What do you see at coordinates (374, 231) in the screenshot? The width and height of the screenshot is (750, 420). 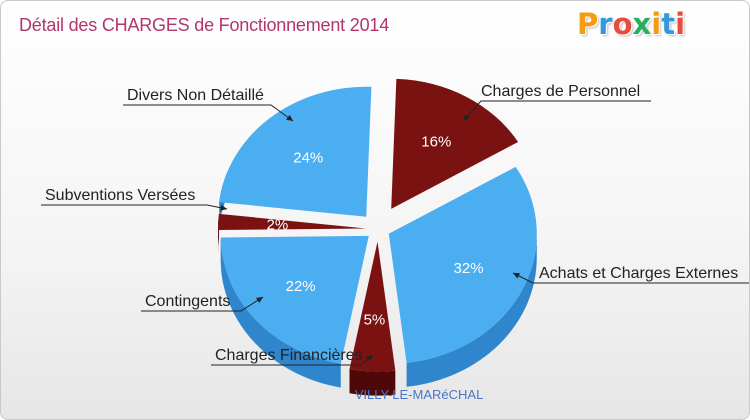 I see `percent-labels: 16% 32% 5% 22% 2% 24%` at bounding box center [374, 231].